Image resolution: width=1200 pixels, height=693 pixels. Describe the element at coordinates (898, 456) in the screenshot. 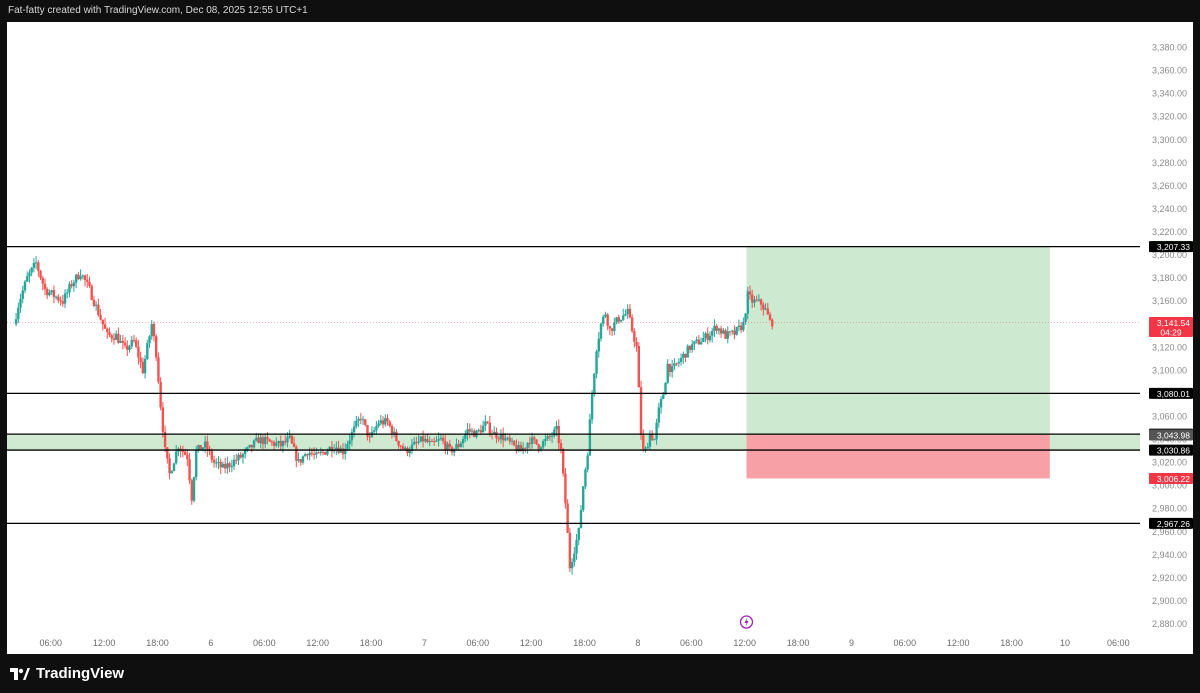

I see `stop-zone` at that location.